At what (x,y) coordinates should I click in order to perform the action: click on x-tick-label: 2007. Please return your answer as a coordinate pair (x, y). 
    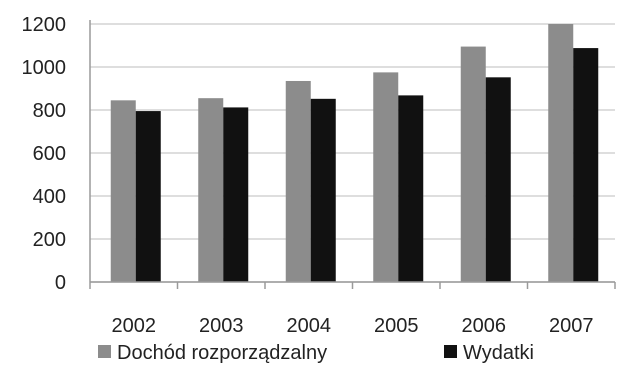
    Looking at the image, I should click on (571, 326).